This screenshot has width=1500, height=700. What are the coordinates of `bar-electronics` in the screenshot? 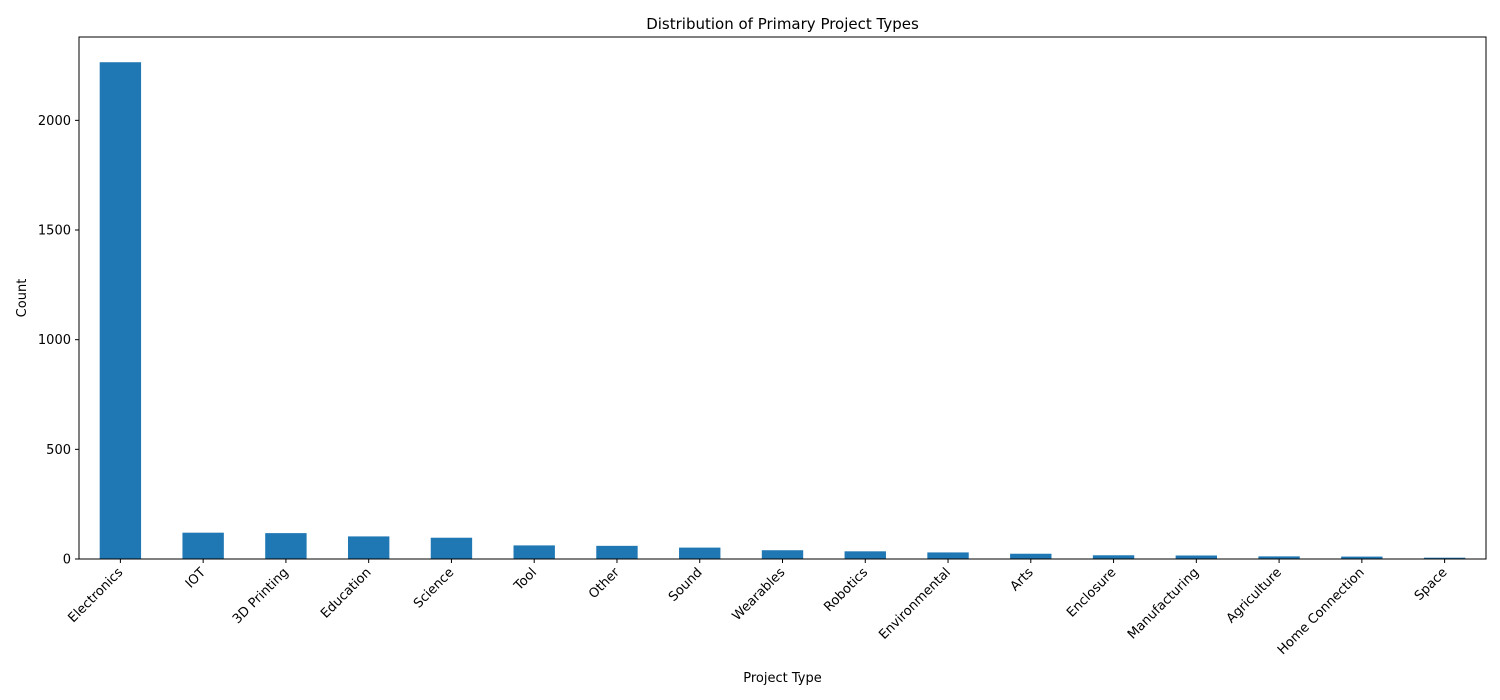 It's located at (120, 311).